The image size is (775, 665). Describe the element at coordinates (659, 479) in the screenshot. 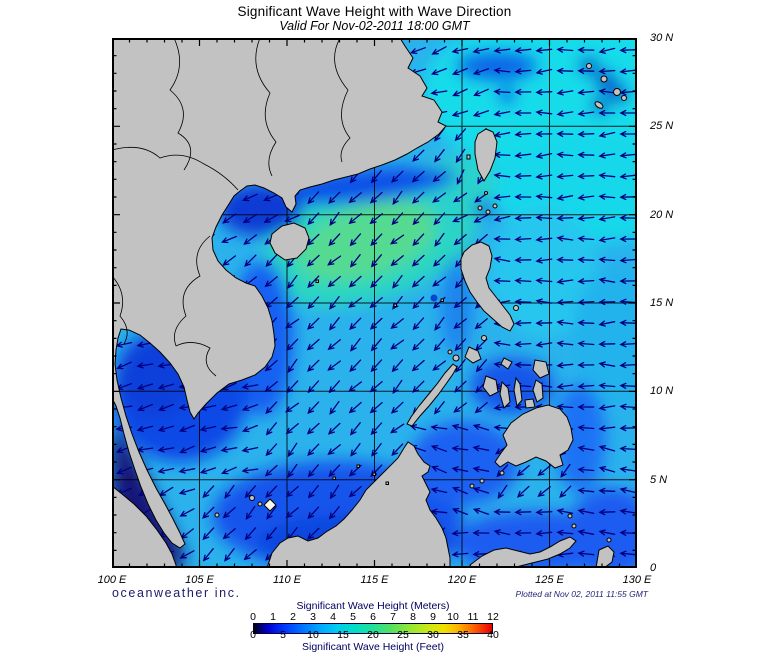

I see `lat-tick-label: 5 N` at that location.